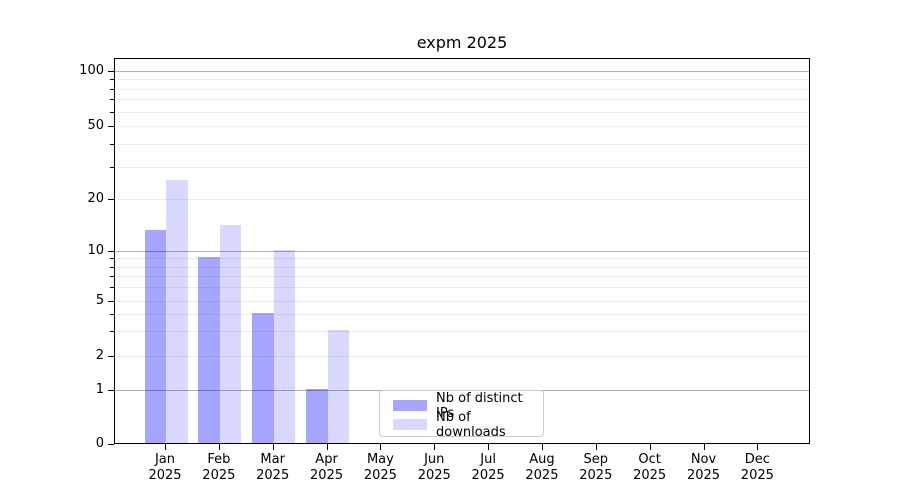  What do you see at coordinates (219, 467) in the screenshot?
I see `x-tick-label-feb: Feb 2025` at bounding box center [219, 467].